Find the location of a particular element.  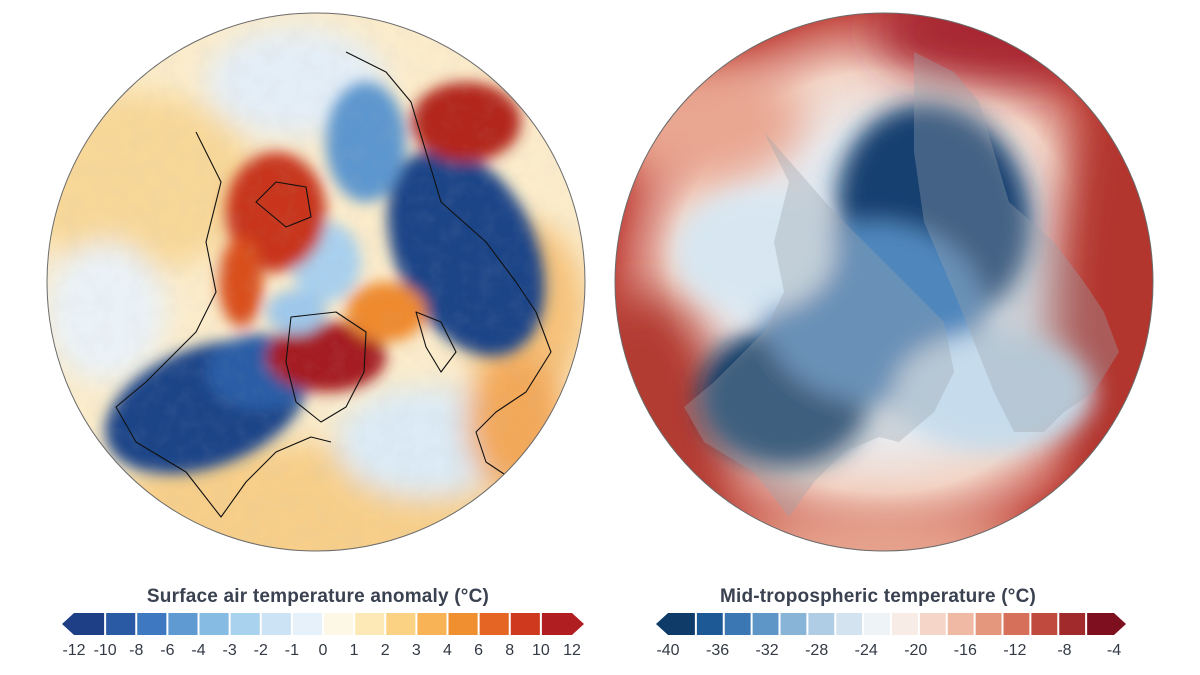

colorbar-tick-label: -28 is located at coordinates (817, 650).